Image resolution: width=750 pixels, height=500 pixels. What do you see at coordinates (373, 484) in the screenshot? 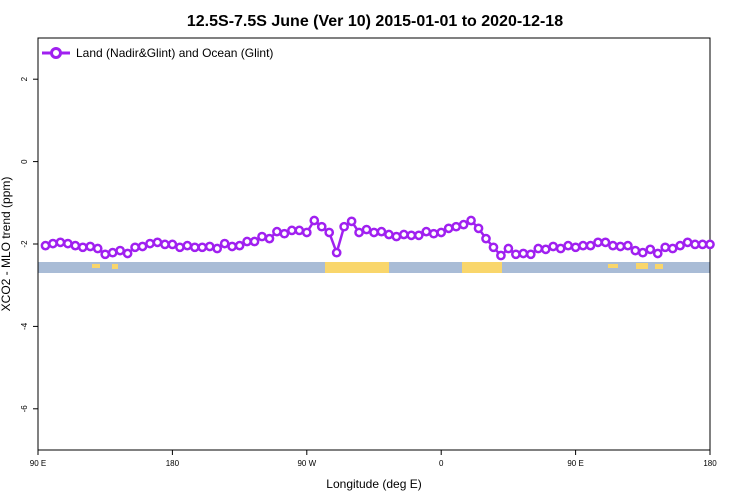
I see `x-axis-label: Longitude (deg E)` at bounding box center [373, 484].